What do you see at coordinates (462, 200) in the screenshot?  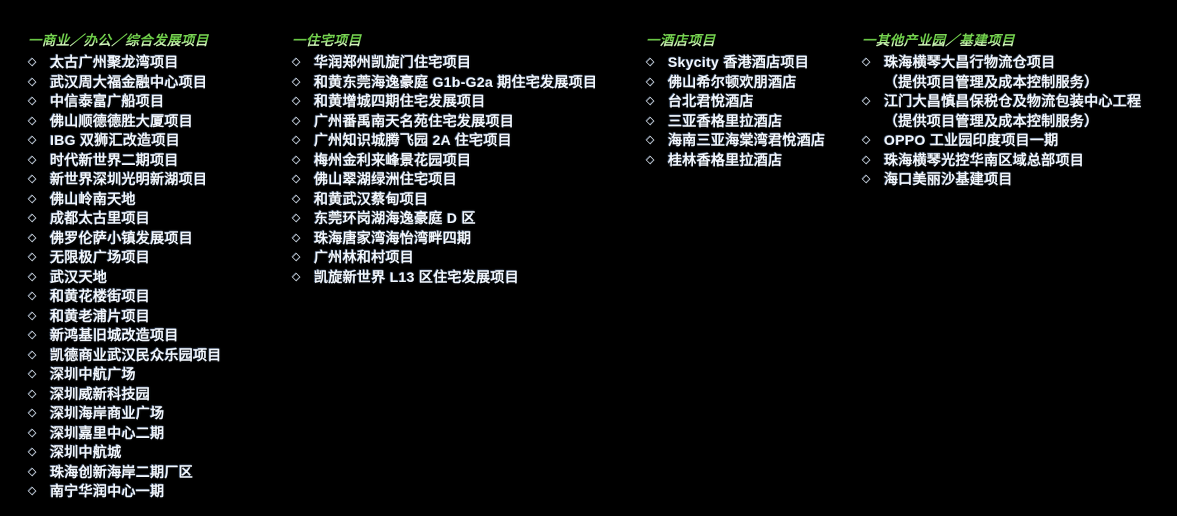 I see `project-list-item: ◇ 和黄武汉蔡甸项目` at bounding box center [462, 200].